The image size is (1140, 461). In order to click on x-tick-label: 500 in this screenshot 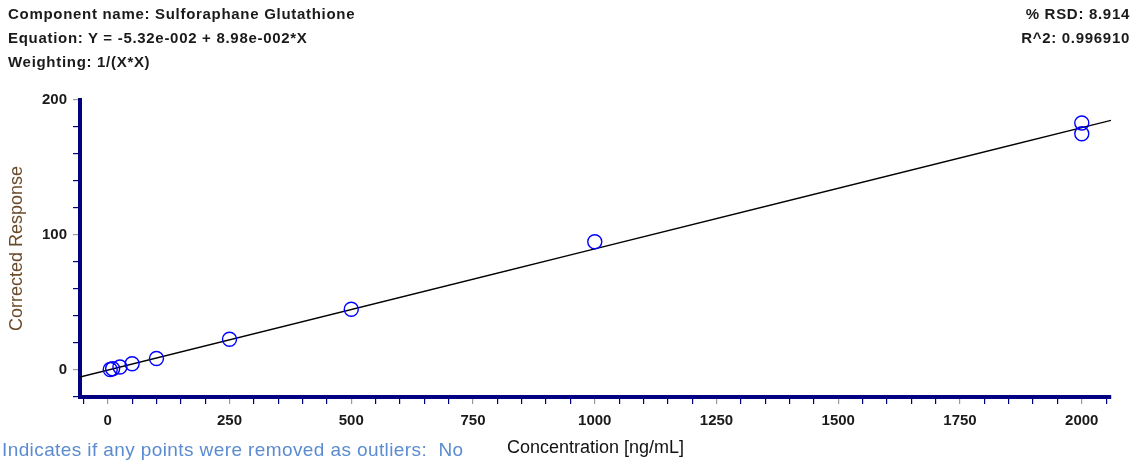, I will do `click(351, 420)`.